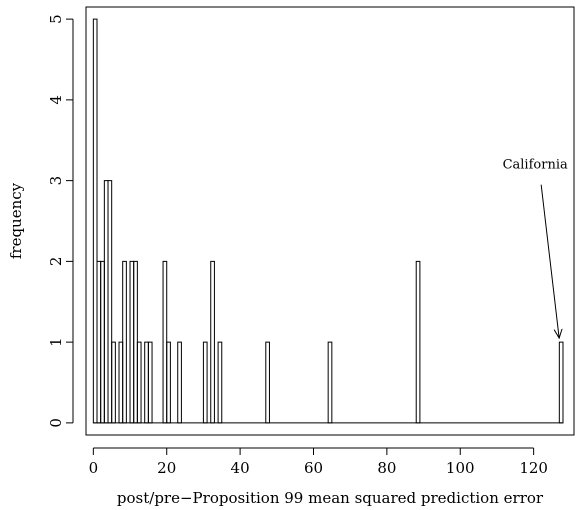  I want to click on x-tick-label: 0, so click(94, 468).